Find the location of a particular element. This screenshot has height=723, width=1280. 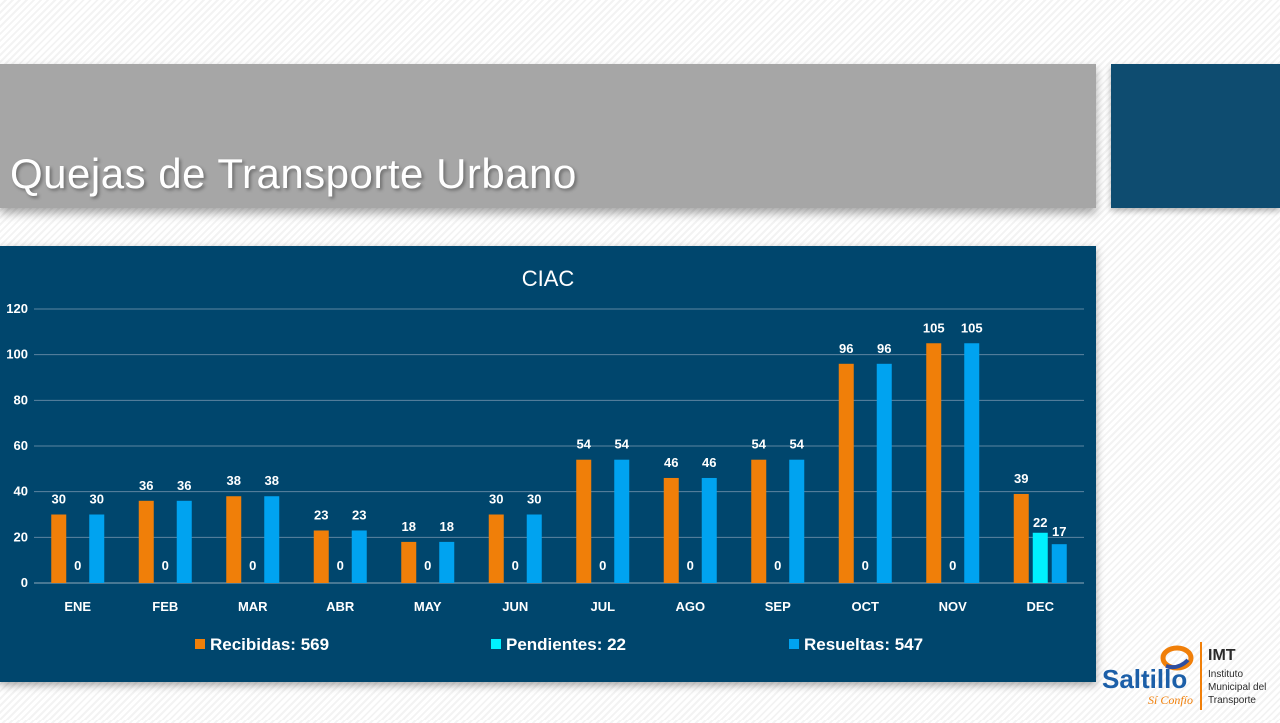

x-tick-label: NOV is located at coordinates (953, 606).